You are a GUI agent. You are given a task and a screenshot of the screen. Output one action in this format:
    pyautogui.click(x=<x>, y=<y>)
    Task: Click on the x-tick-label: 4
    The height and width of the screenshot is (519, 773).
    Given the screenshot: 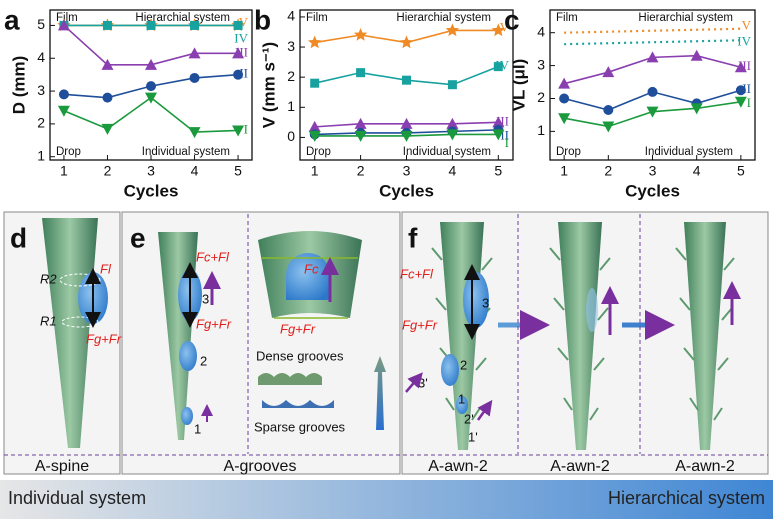 What is the action you would take?
    pyautogui.click(x=195, y=171)
    